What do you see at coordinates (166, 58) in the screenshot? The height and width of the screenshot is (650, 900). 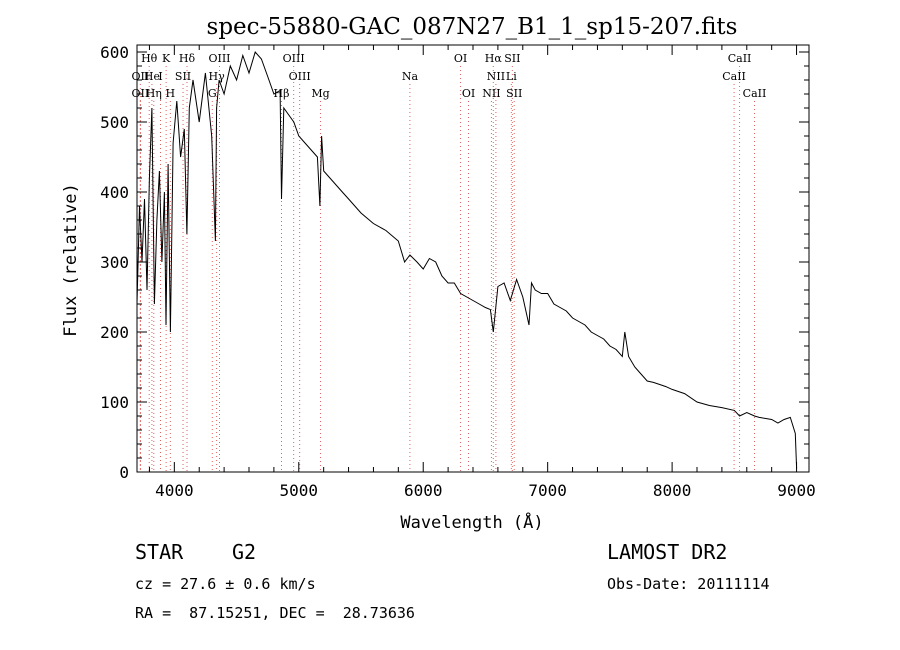 I see `line-label: K` at bounding box center [166, 58].